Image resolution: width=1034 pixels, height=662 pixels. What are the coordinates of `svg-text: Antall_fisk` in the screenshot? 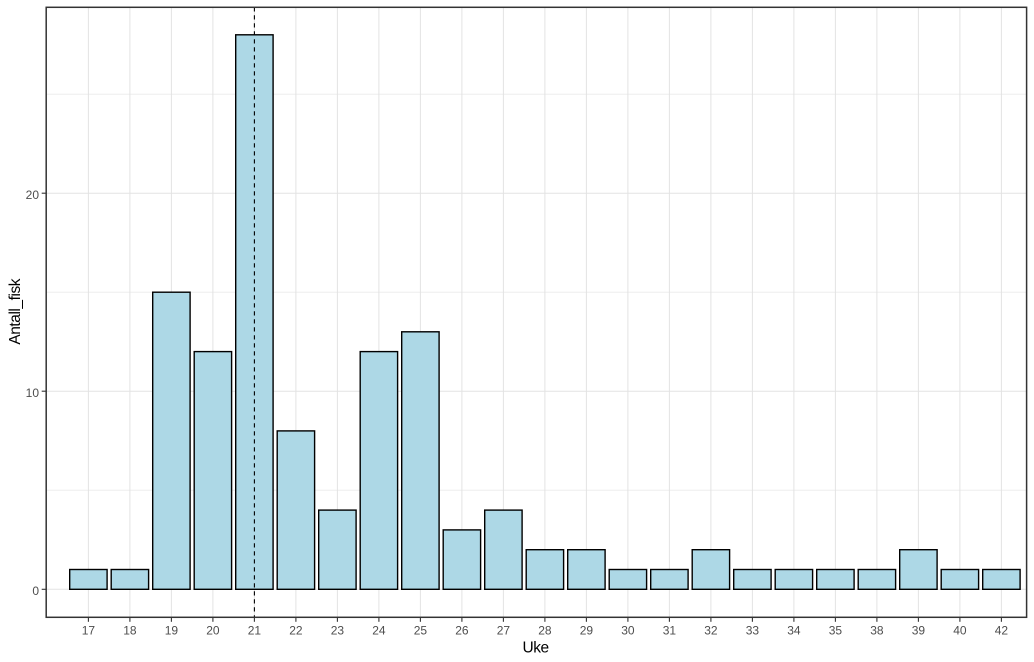 It's located at (15, 311).